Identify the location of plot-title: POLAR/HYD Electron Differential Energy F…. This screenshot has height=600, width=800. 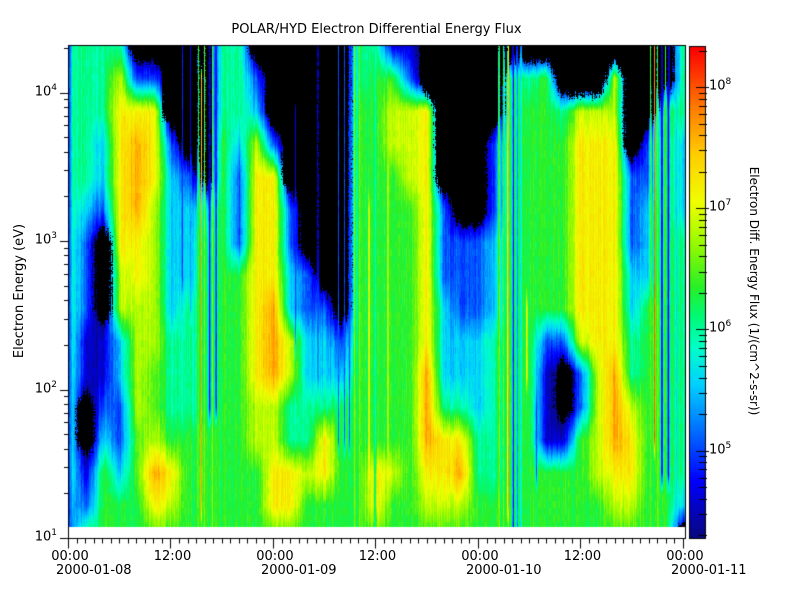
(376, 29).